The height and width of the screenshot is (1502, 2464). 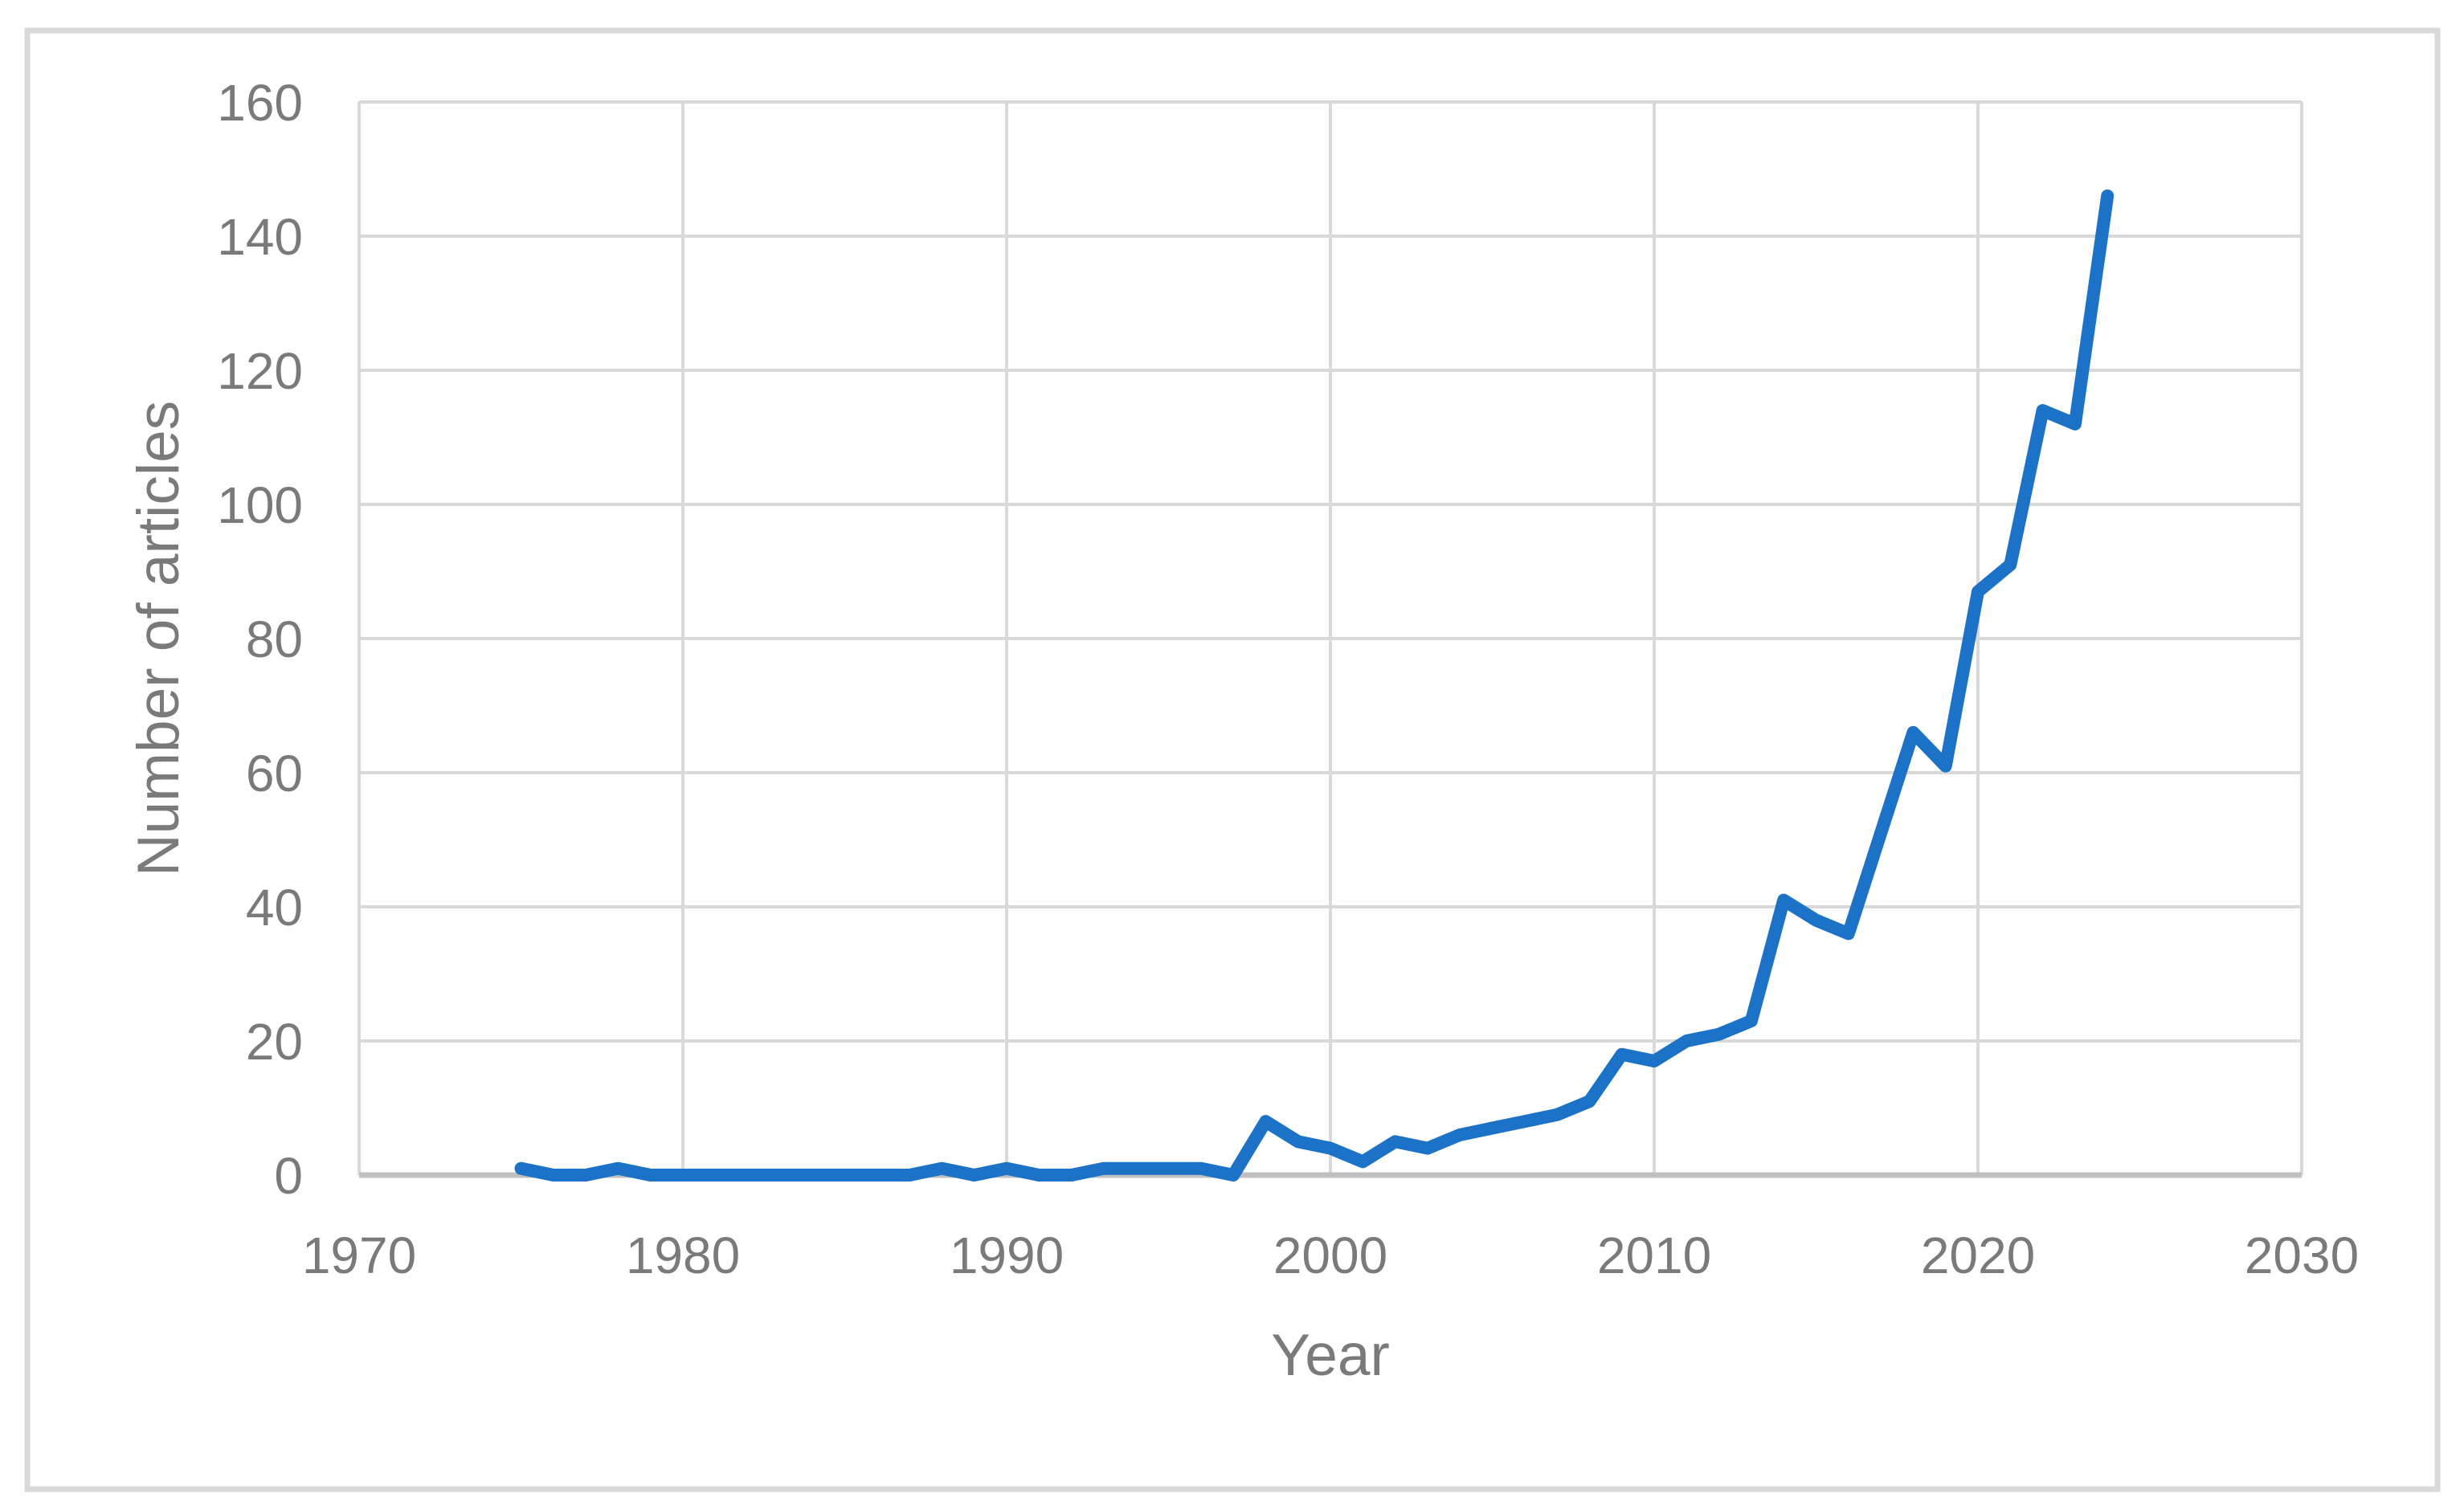 What do you see at coordinates (289, 1176) in the screenshot?
I see `y-tick-label: 0` at bounding box center [289, 1176].